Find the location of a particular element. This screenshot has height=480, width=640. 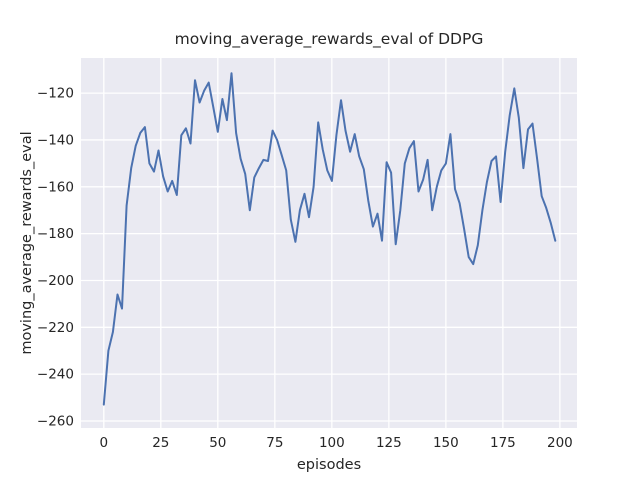

y-tick-label: −200 is located at coordinates (55, 281).